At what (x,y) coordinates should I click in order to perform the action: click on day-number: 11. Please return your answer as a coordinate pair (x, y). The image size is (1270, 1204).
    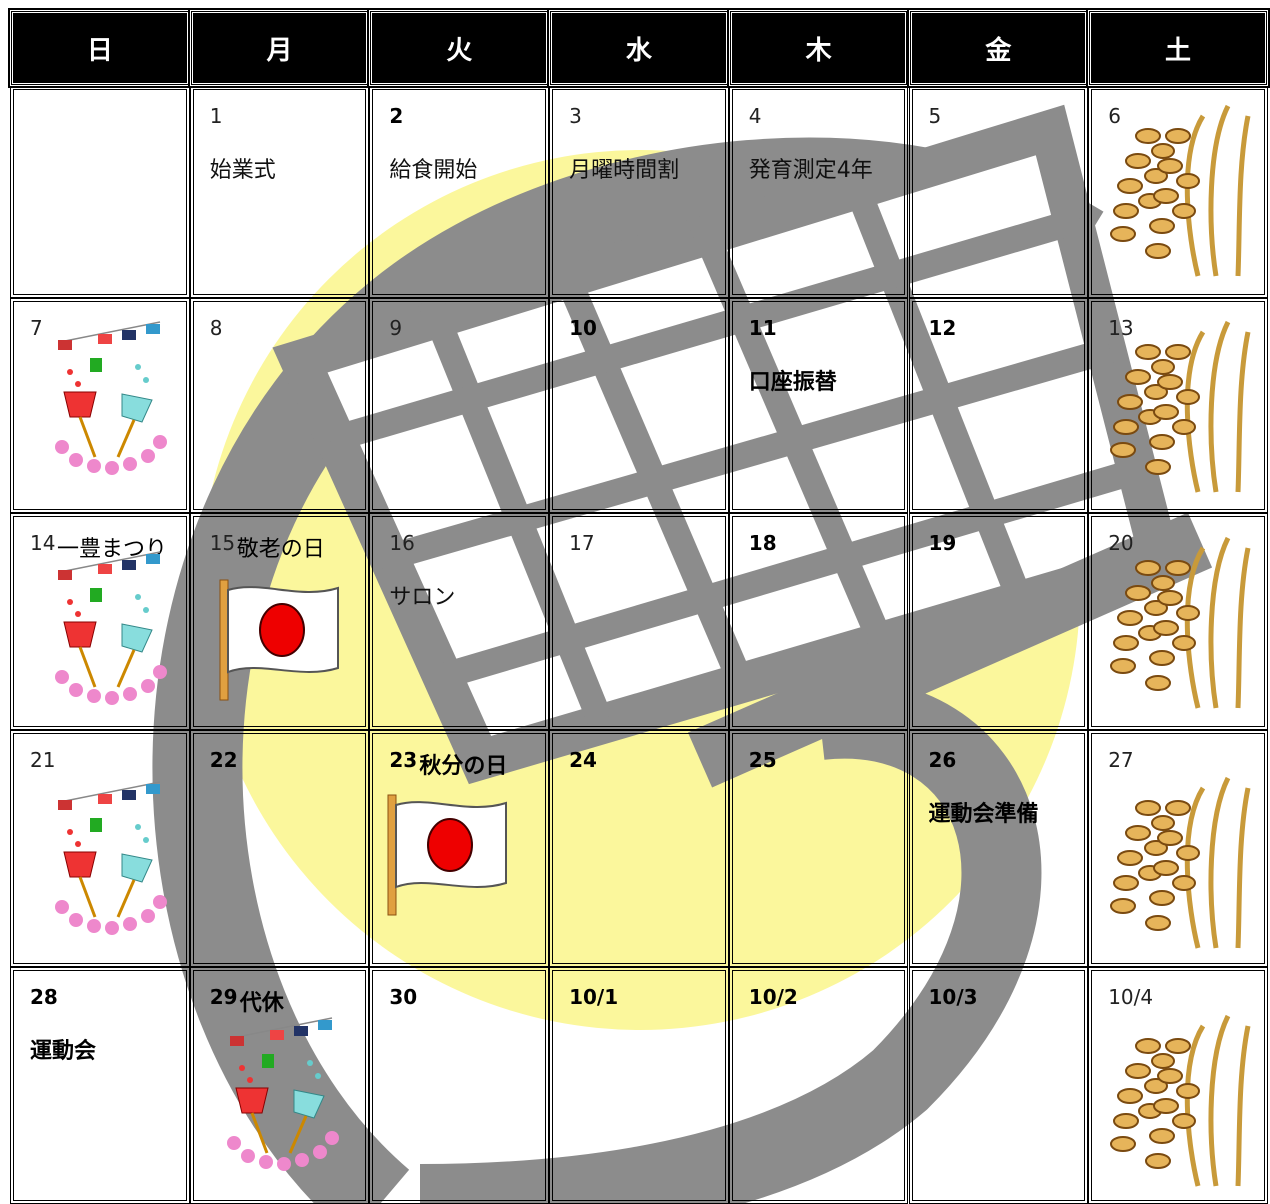
    Looking at the image, I should click on (762, 328).